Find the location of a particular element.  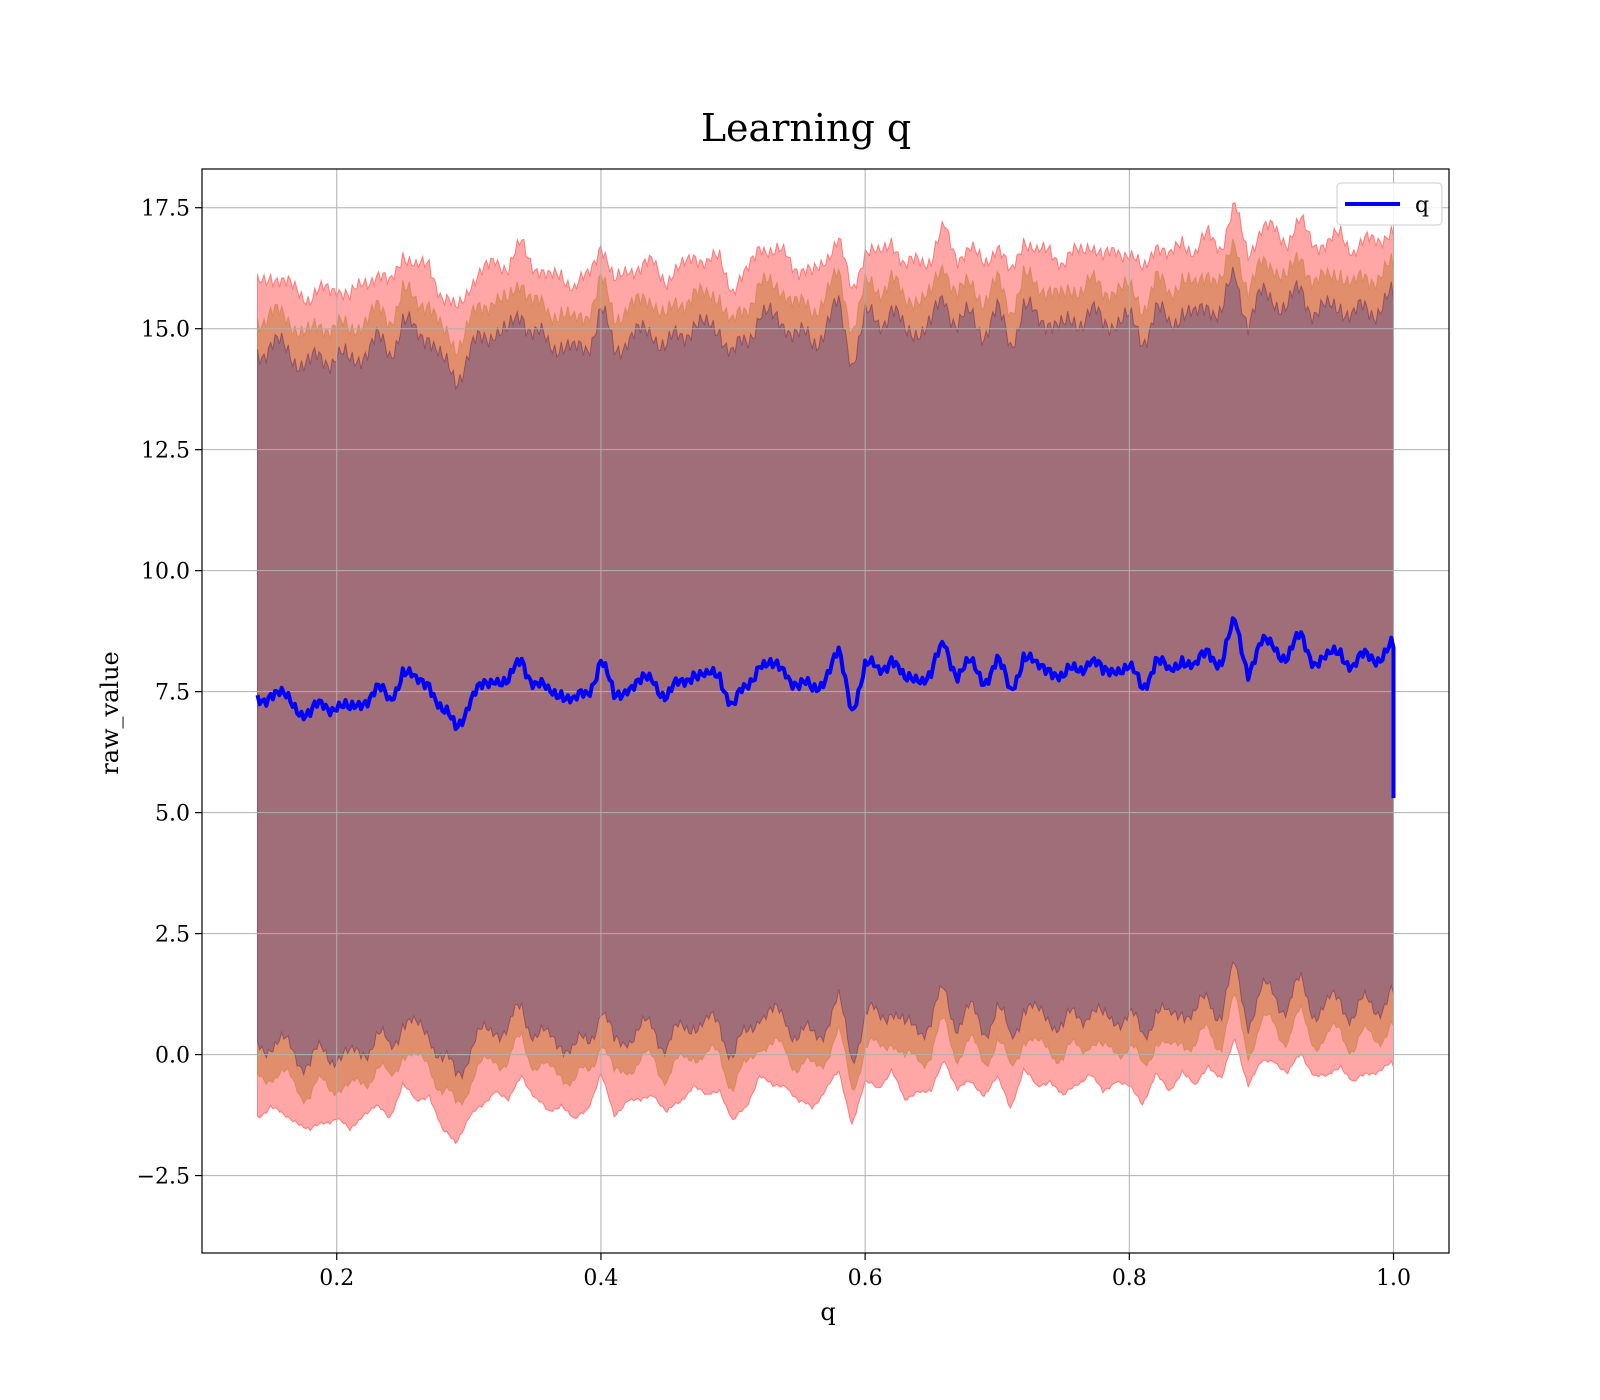

y-tick-label: 7.5 is located at coordinates (172, 693).